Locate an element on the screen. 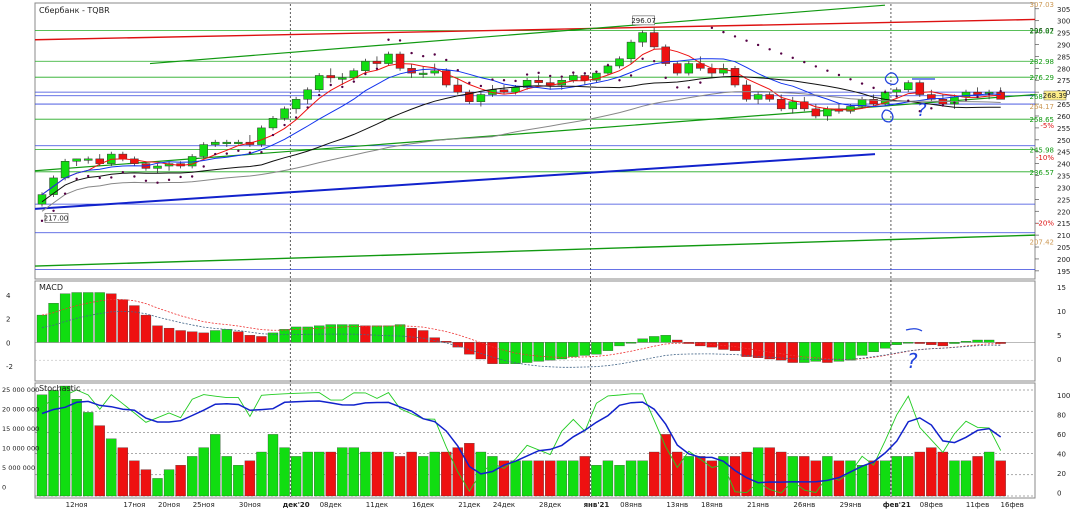  date-label: фев'21 is located at coordinates (897, 505).